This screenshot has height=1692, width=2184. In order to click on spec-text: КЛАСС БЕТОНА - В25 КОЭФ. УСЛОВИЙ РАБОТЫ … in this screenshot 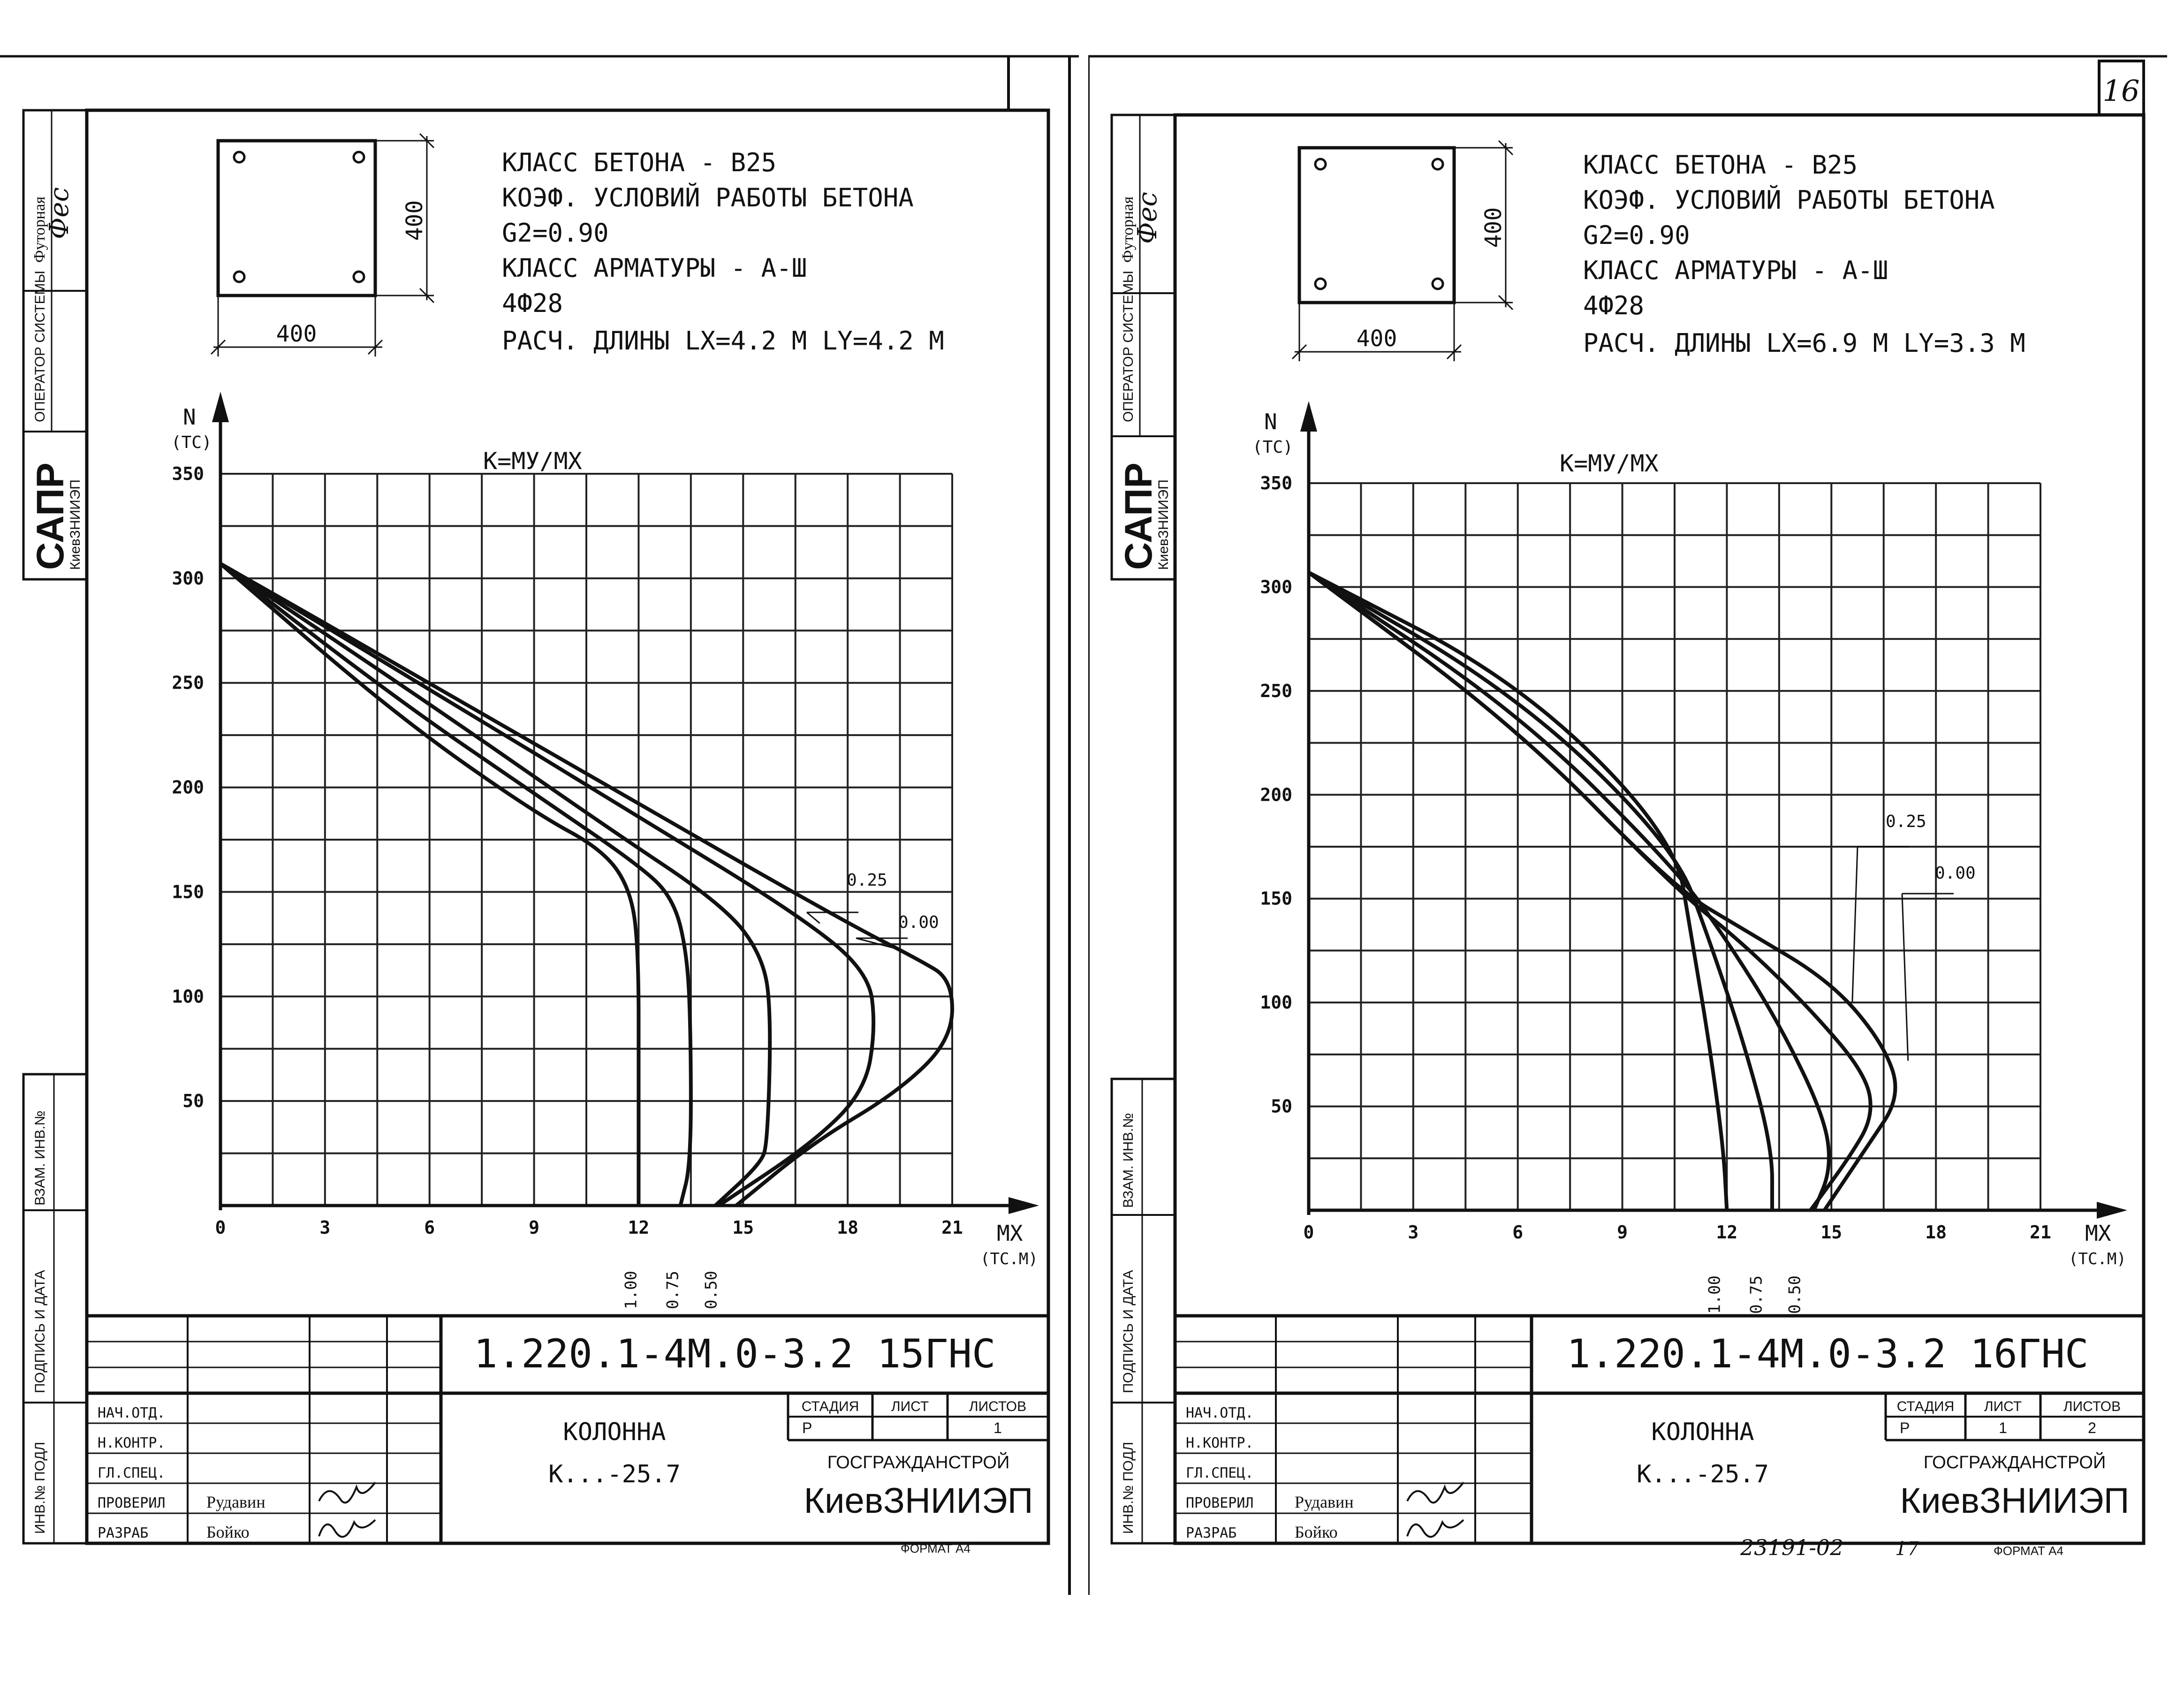, I will do `click(723, 252)`.